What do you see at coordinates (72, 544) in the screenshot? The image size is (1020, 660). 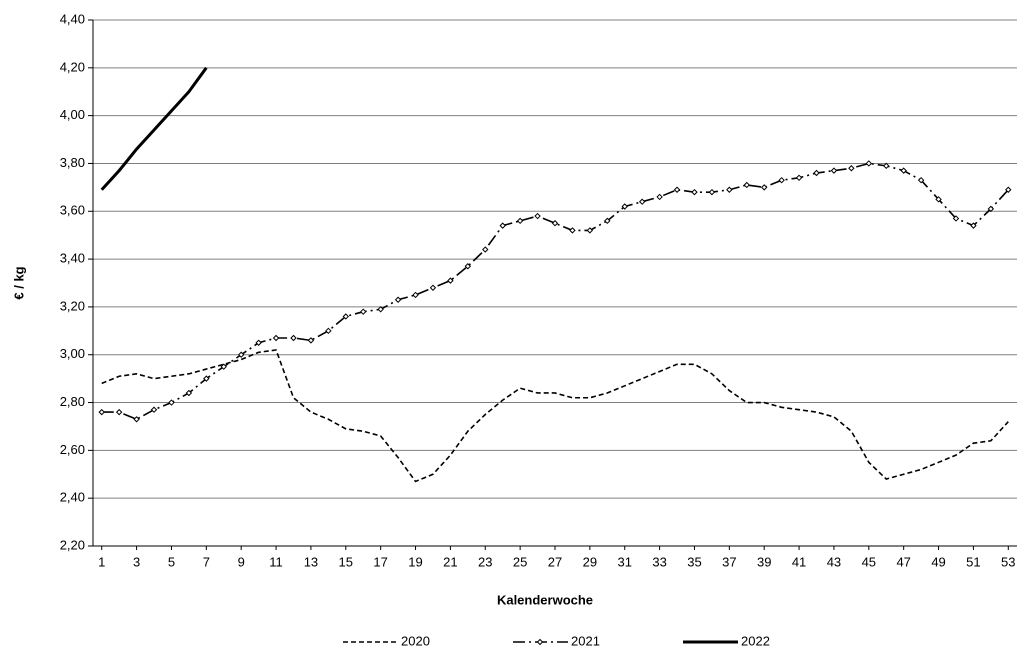 I see `y-tick-label: 2,20` at bounding box center [72, 544].